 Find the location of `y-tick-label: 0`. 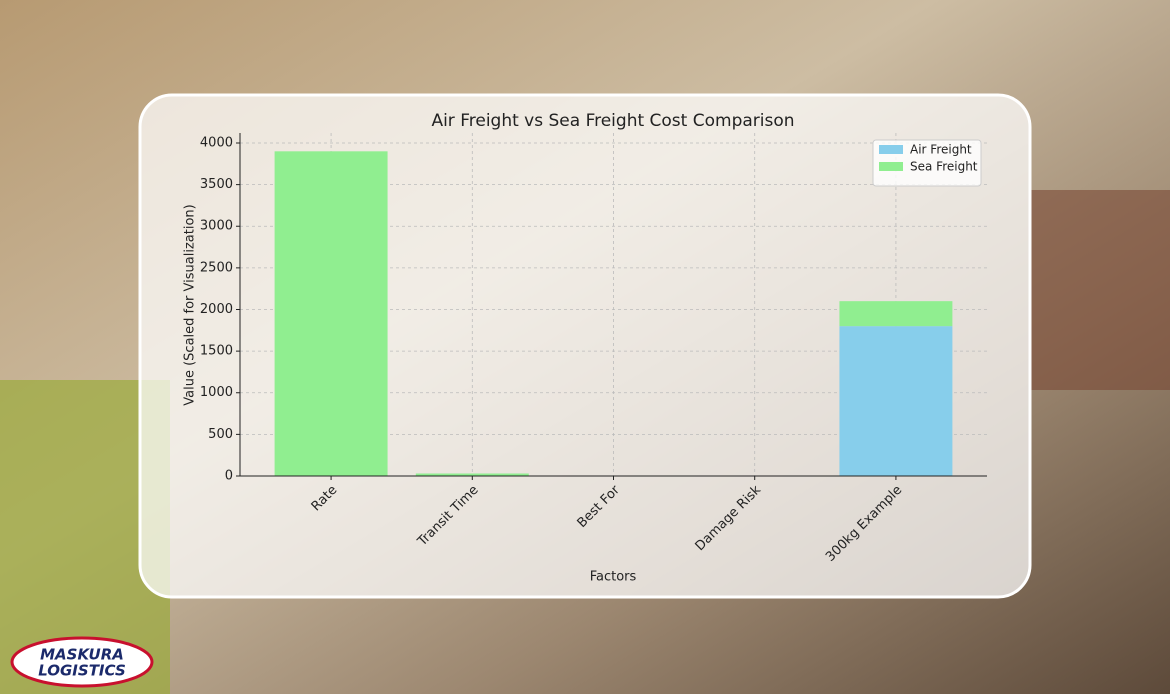

y-tick-label: 0 is located at coordinates (229, 476).